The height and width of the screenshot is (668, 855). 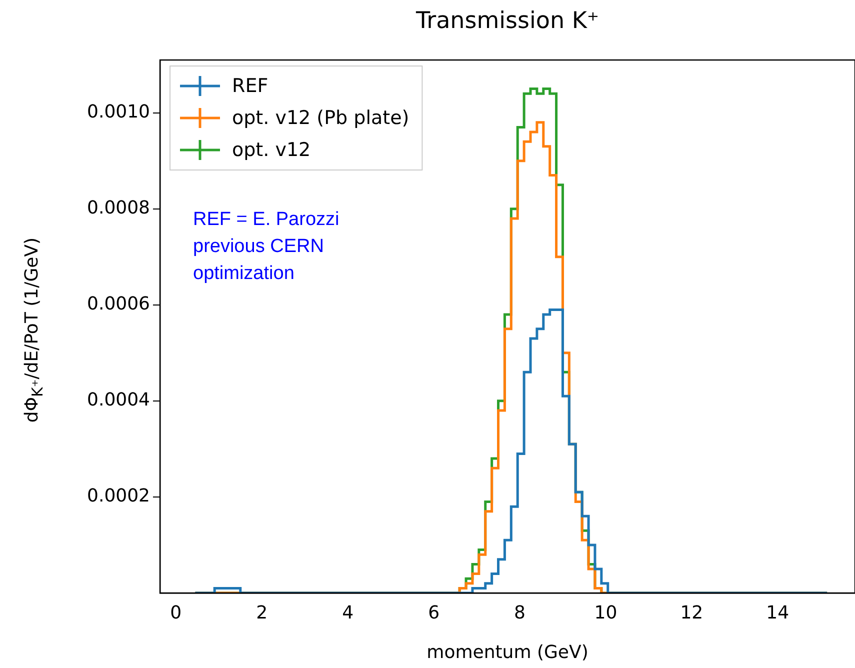 What do you see at coordinates (520, 613) in the screenshot?
I see `x-tick-label: 8` at bounding box center [520, 613].